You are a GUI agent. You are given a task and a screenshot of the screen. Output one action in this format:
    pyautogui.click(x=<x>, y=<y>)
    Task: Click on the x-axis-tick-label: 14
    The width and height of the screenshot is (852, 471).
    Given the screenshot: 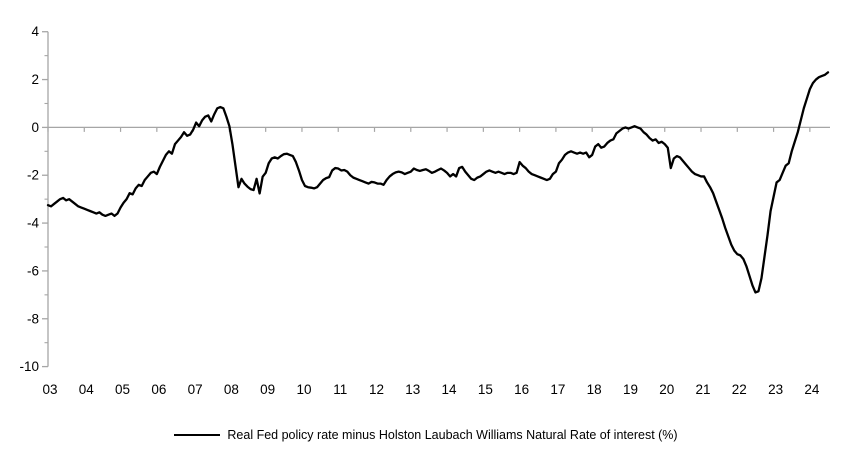 What is the action you would take?
    pyautogui.click(x=450, y=389)
    